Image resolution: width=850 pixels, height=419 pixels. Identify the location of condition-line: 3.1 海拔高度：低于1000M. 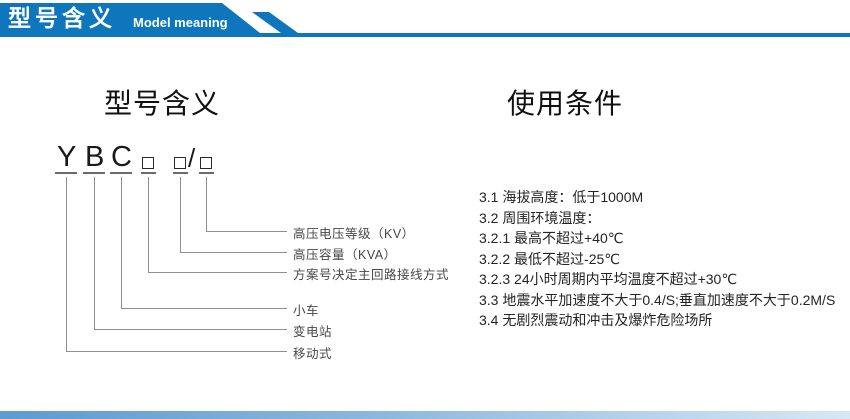
(561, 197).